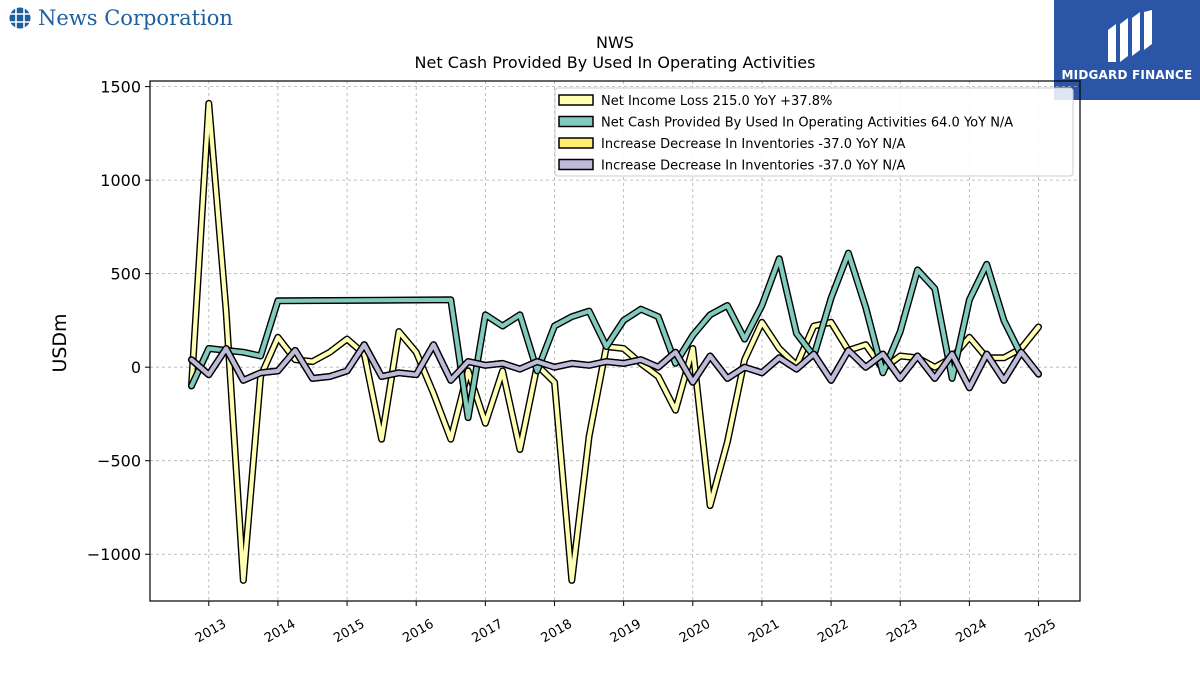  I want to click on x-tick-label: 2014, so click(280, 632).